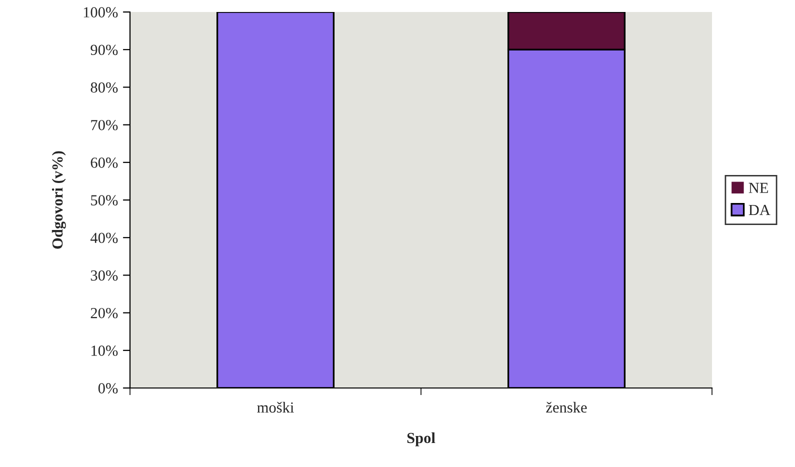 The width and height of the screenshot is (795, 467). Describe the element at coordinates (104, 238) in the screenshot. I see `y-tick-label: 40%` at that location.